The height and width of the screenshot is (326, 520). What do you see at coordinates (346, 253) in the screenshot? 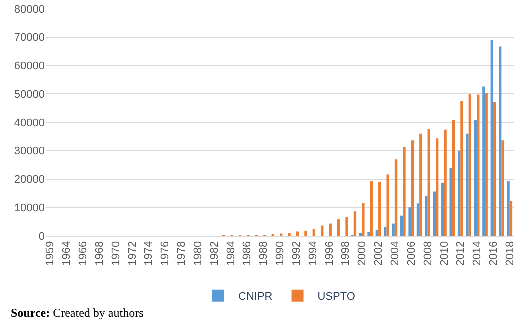
I see `x-tick-label: 1998` at bounding box center [346, 253].